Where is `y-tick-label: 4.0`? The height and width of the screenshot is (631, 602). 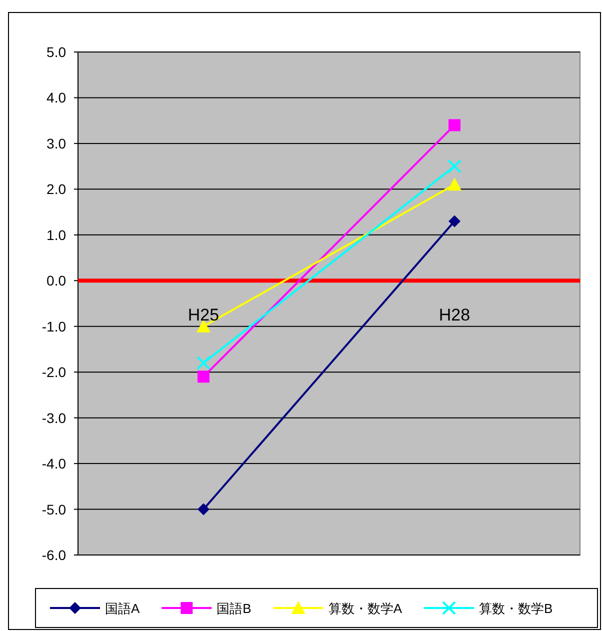
y-tick-label: 4.0 is located at coordinates (56, 98).